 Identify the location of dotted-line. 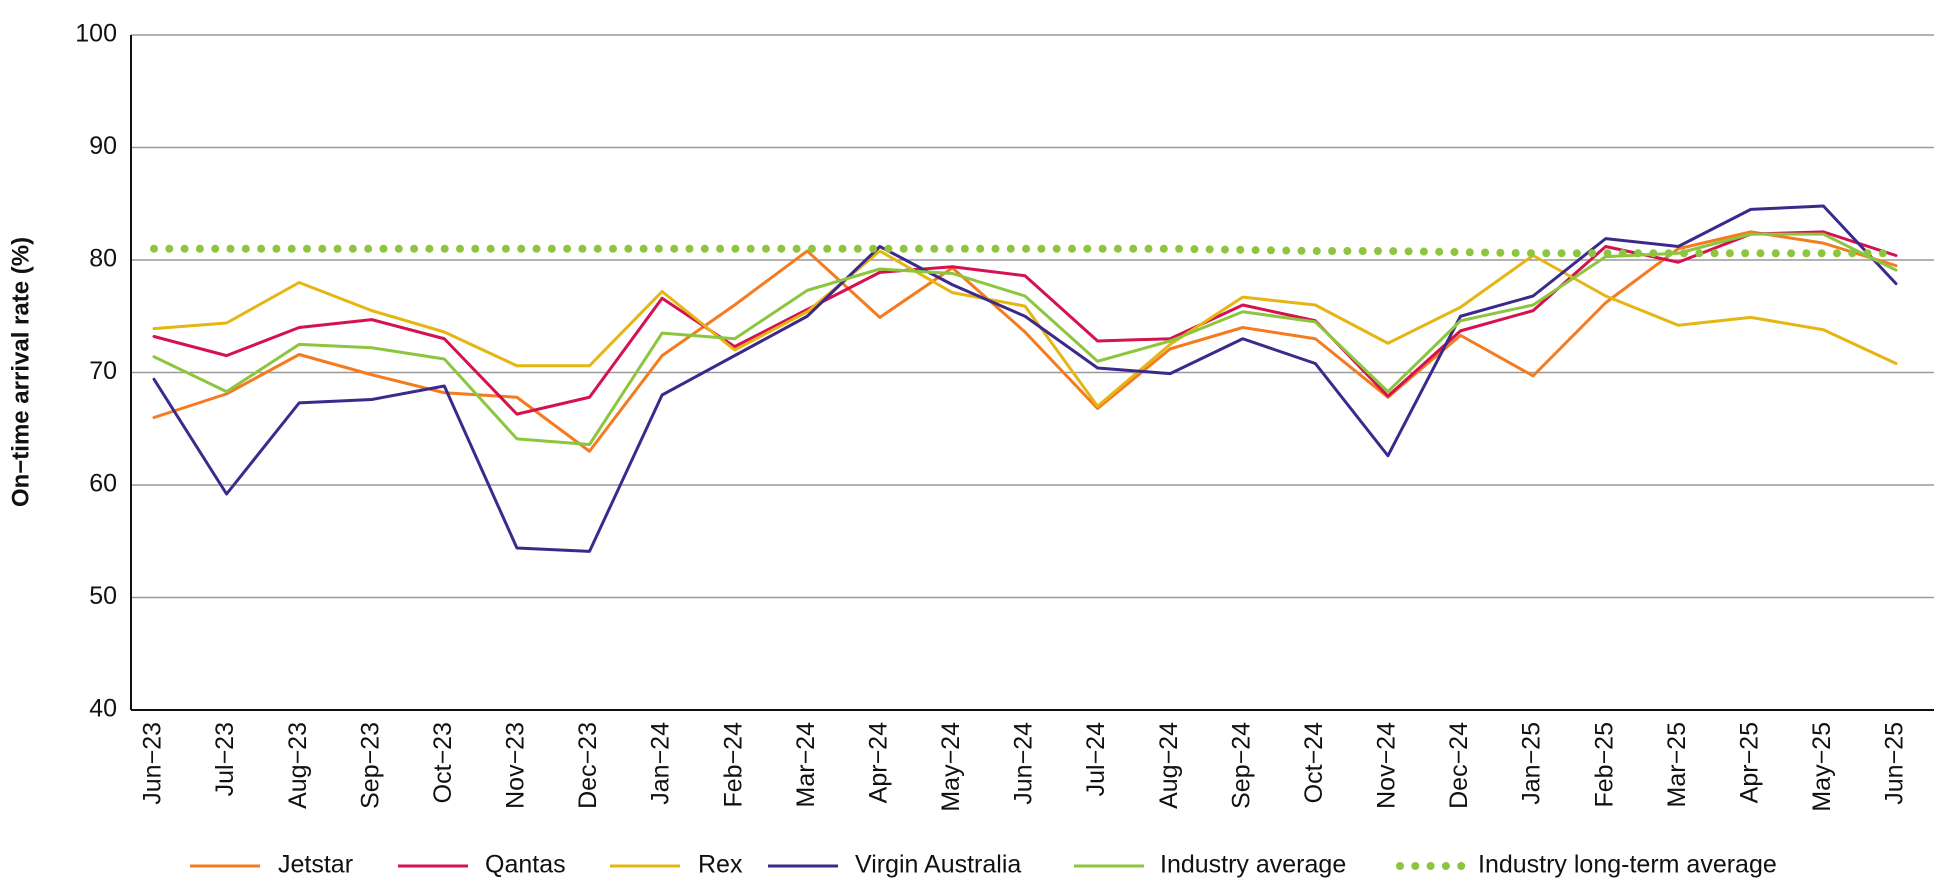
(1025, 251).